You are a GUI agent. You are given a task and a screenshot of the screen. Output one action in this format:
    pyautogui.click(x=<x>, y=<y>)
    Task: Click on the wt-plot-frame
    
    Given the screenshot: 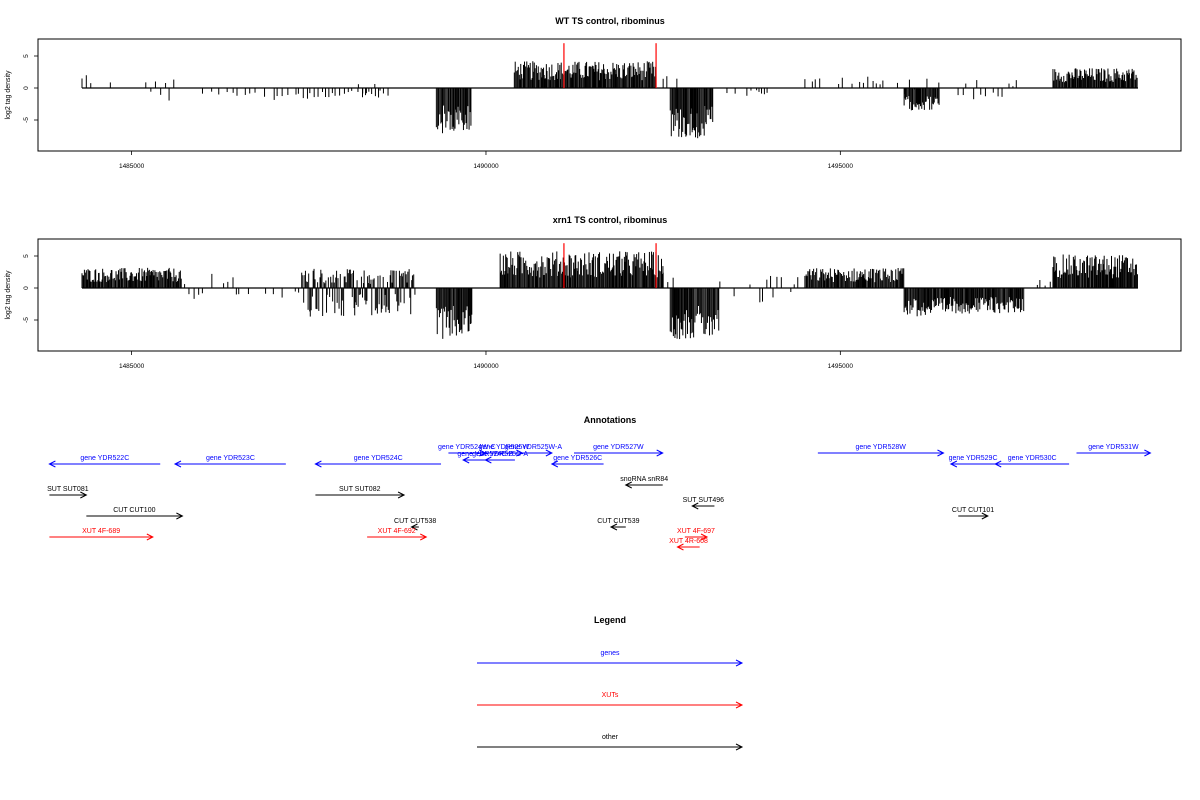 What is the action you would take?
    pyautogui.click(x=609, y=95)
    